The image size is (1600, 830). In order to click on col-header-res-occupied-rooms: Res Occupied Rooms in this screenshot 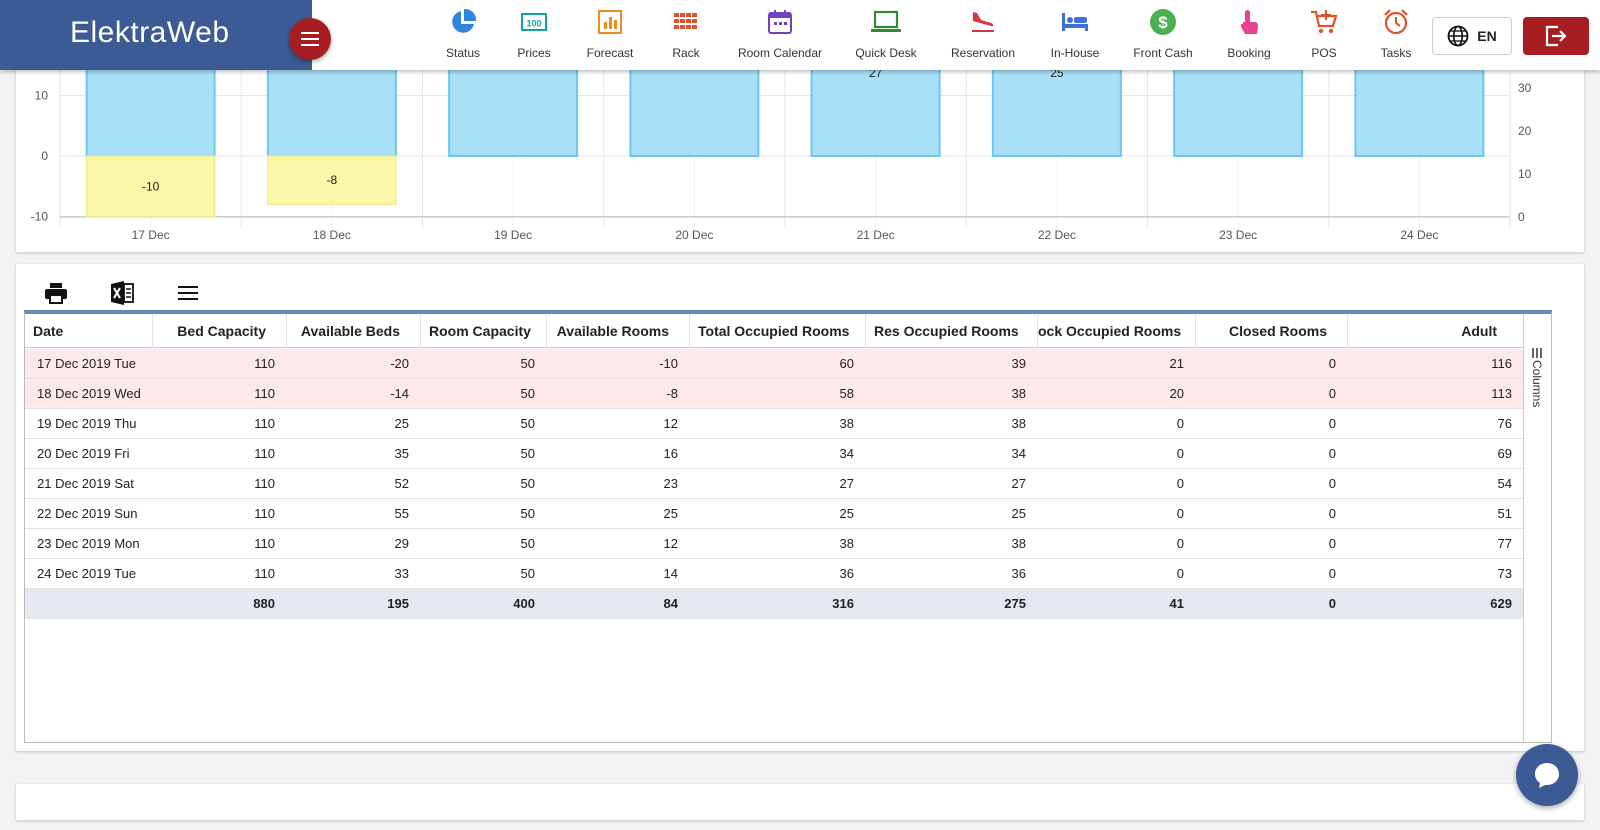, I will do `click(952, 331)`.